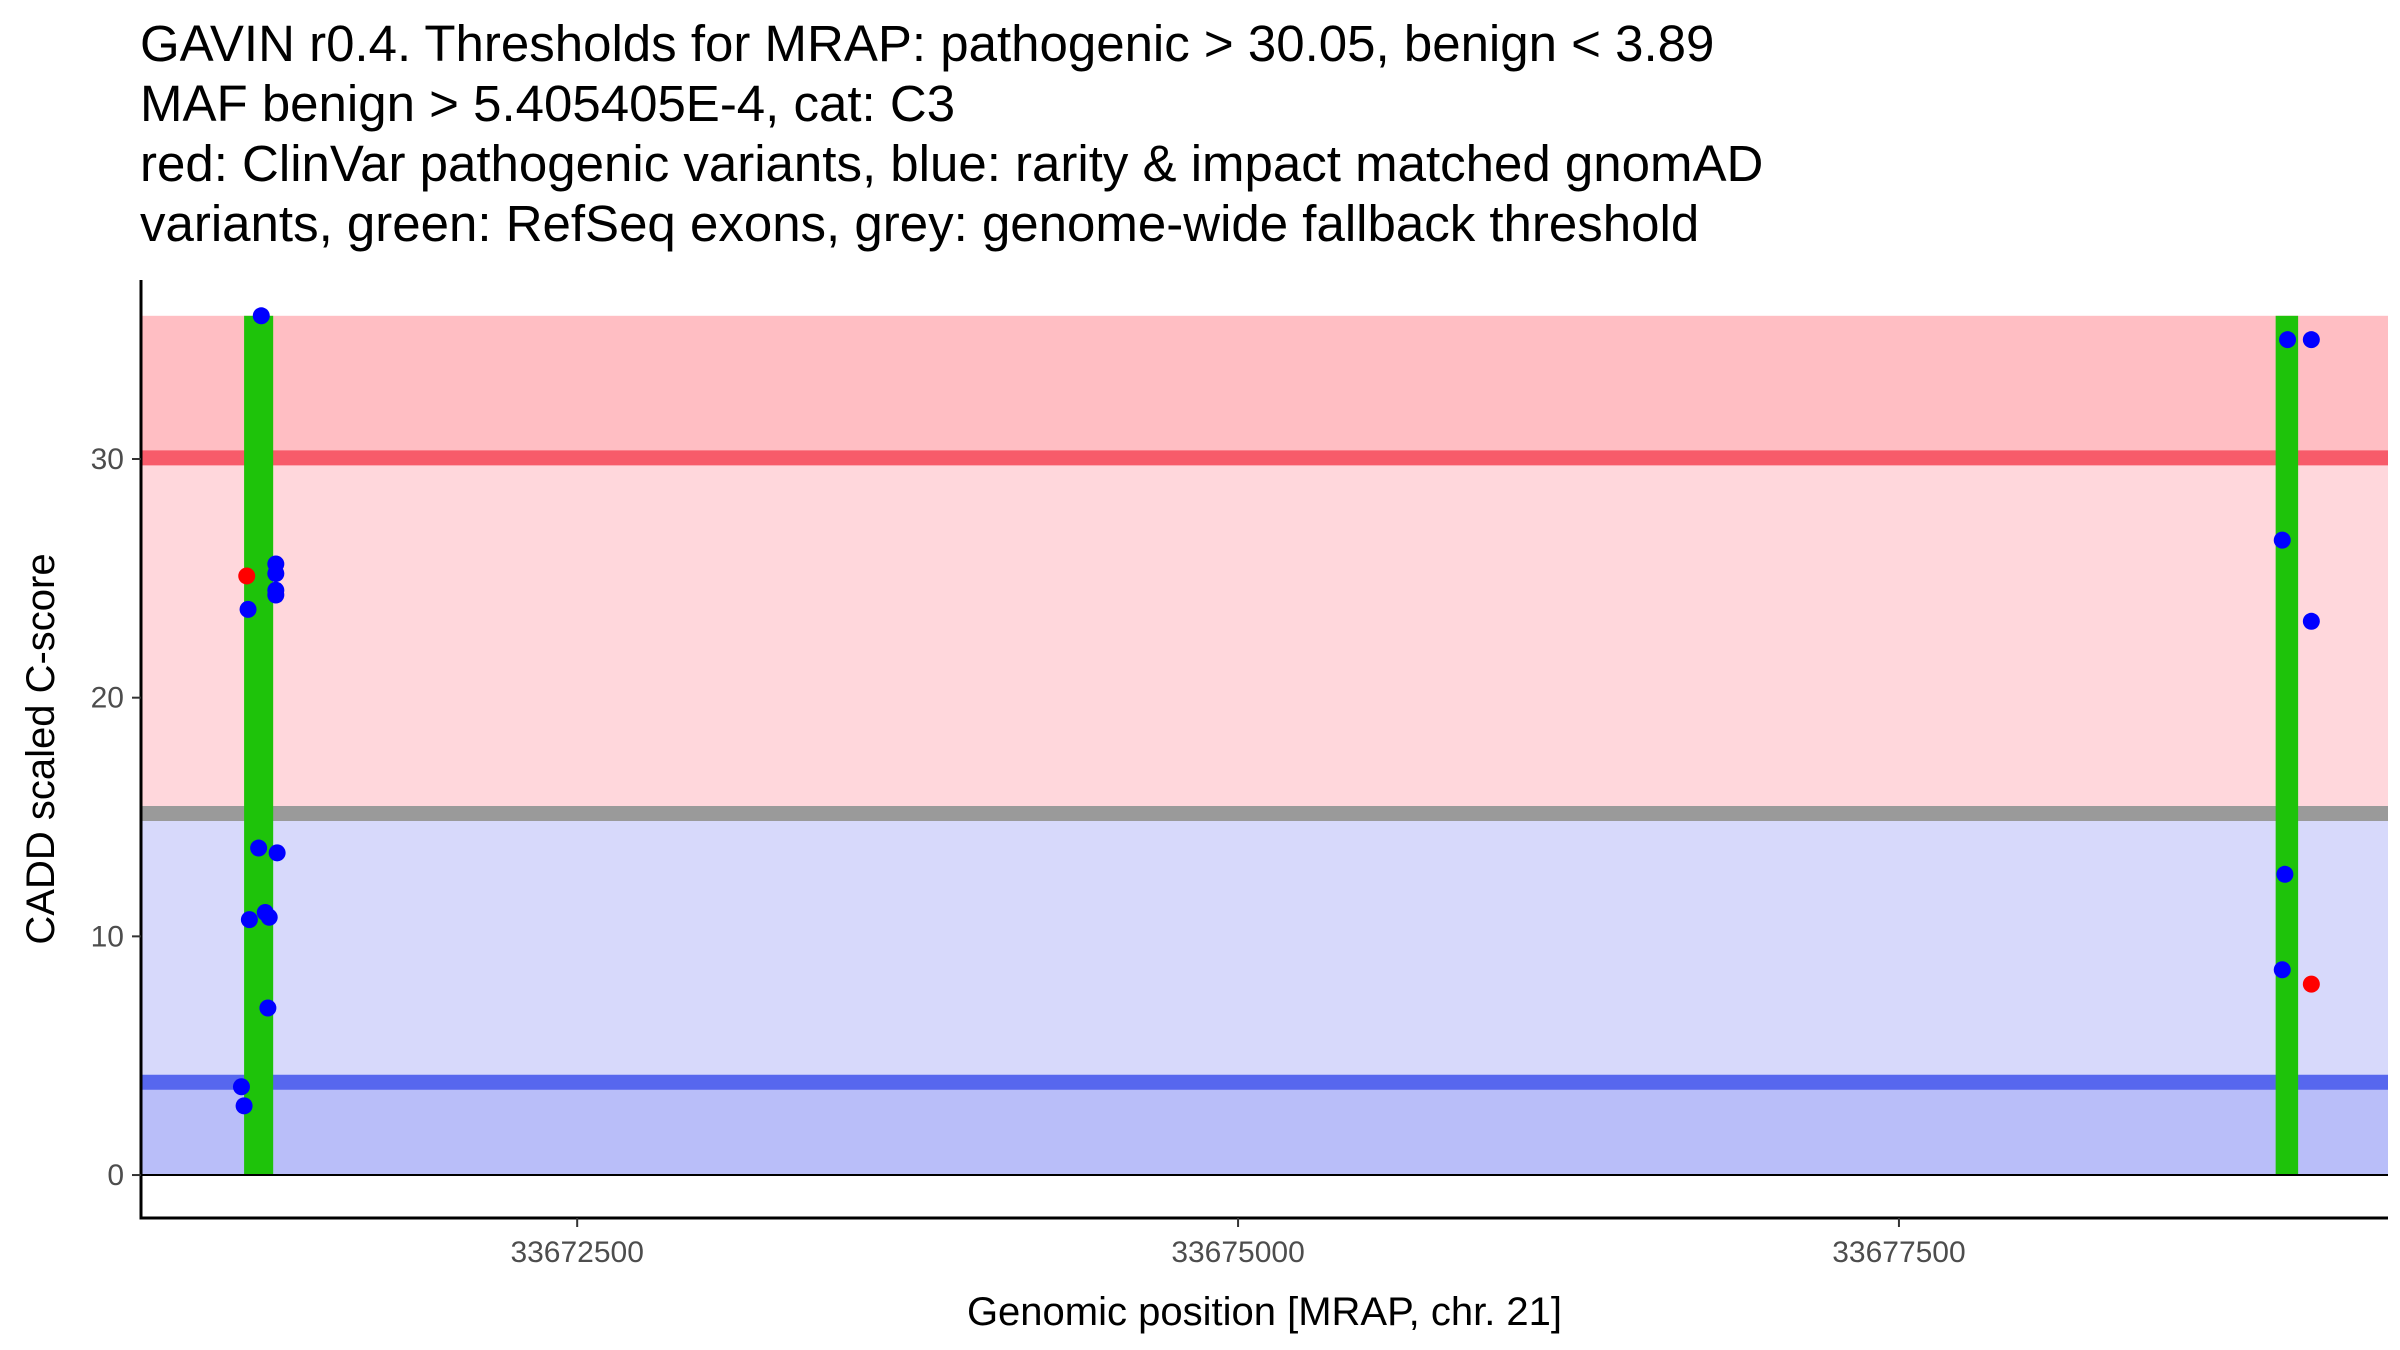 The width and height of the screenshot is (2400, 1350). What do you see at coordinates (107, 698) in the screenshot?
I see `y-tick-label: 20` at bounding box center [107, 698].